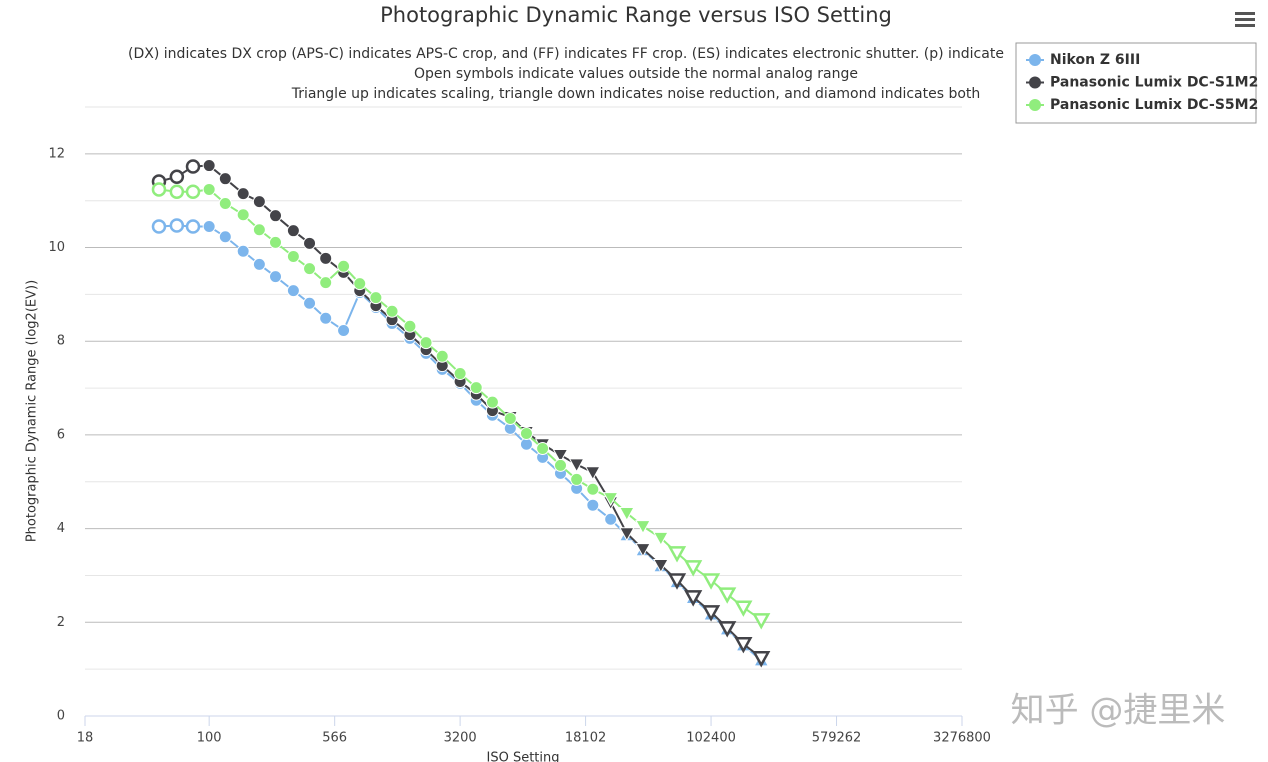 The height and width of the screenshot is (762, 1268). I want to click on menu-button, so click(1245, 19).